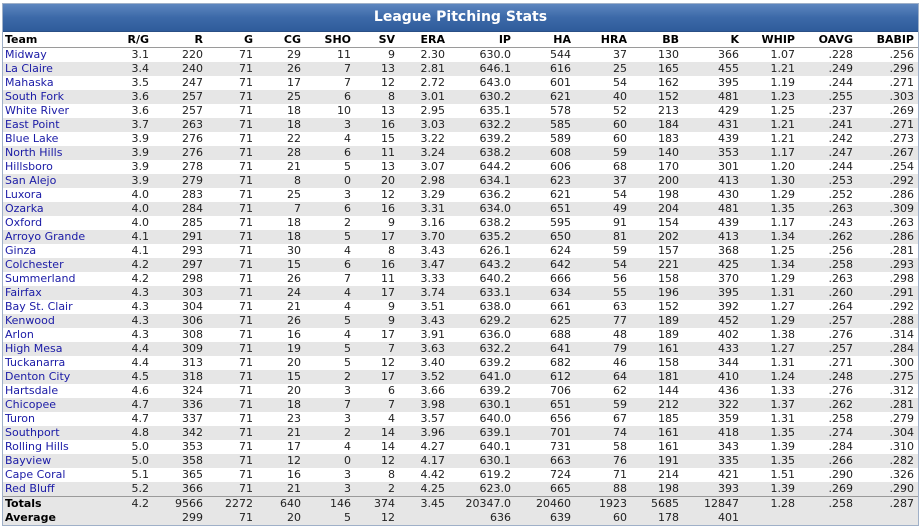 This screenshot has height=530, width=920. I want to click on column-header-sv: SV, so click(377, 40).